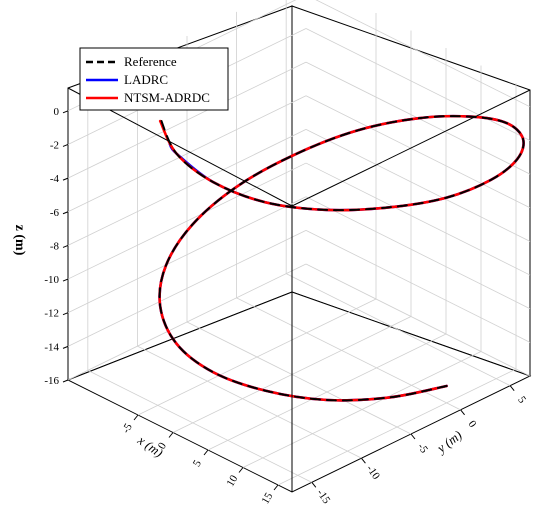  What do you see at coordinates (150, 446) in the screenshot?
I see `x-axis-label: x (m)` at bounding box center [150, 446].